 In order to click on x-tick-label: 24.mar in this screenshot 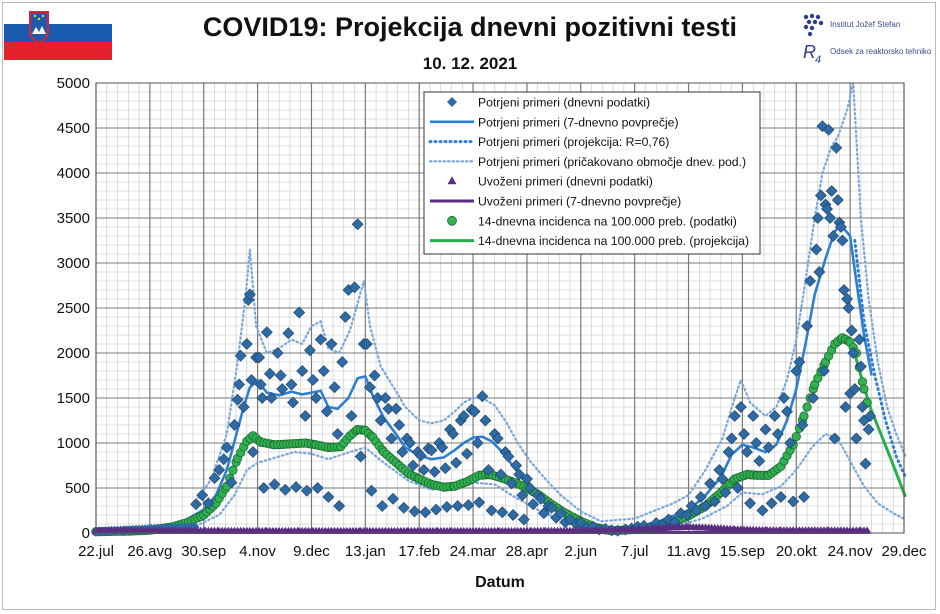, I will do `click(473, 551)`.